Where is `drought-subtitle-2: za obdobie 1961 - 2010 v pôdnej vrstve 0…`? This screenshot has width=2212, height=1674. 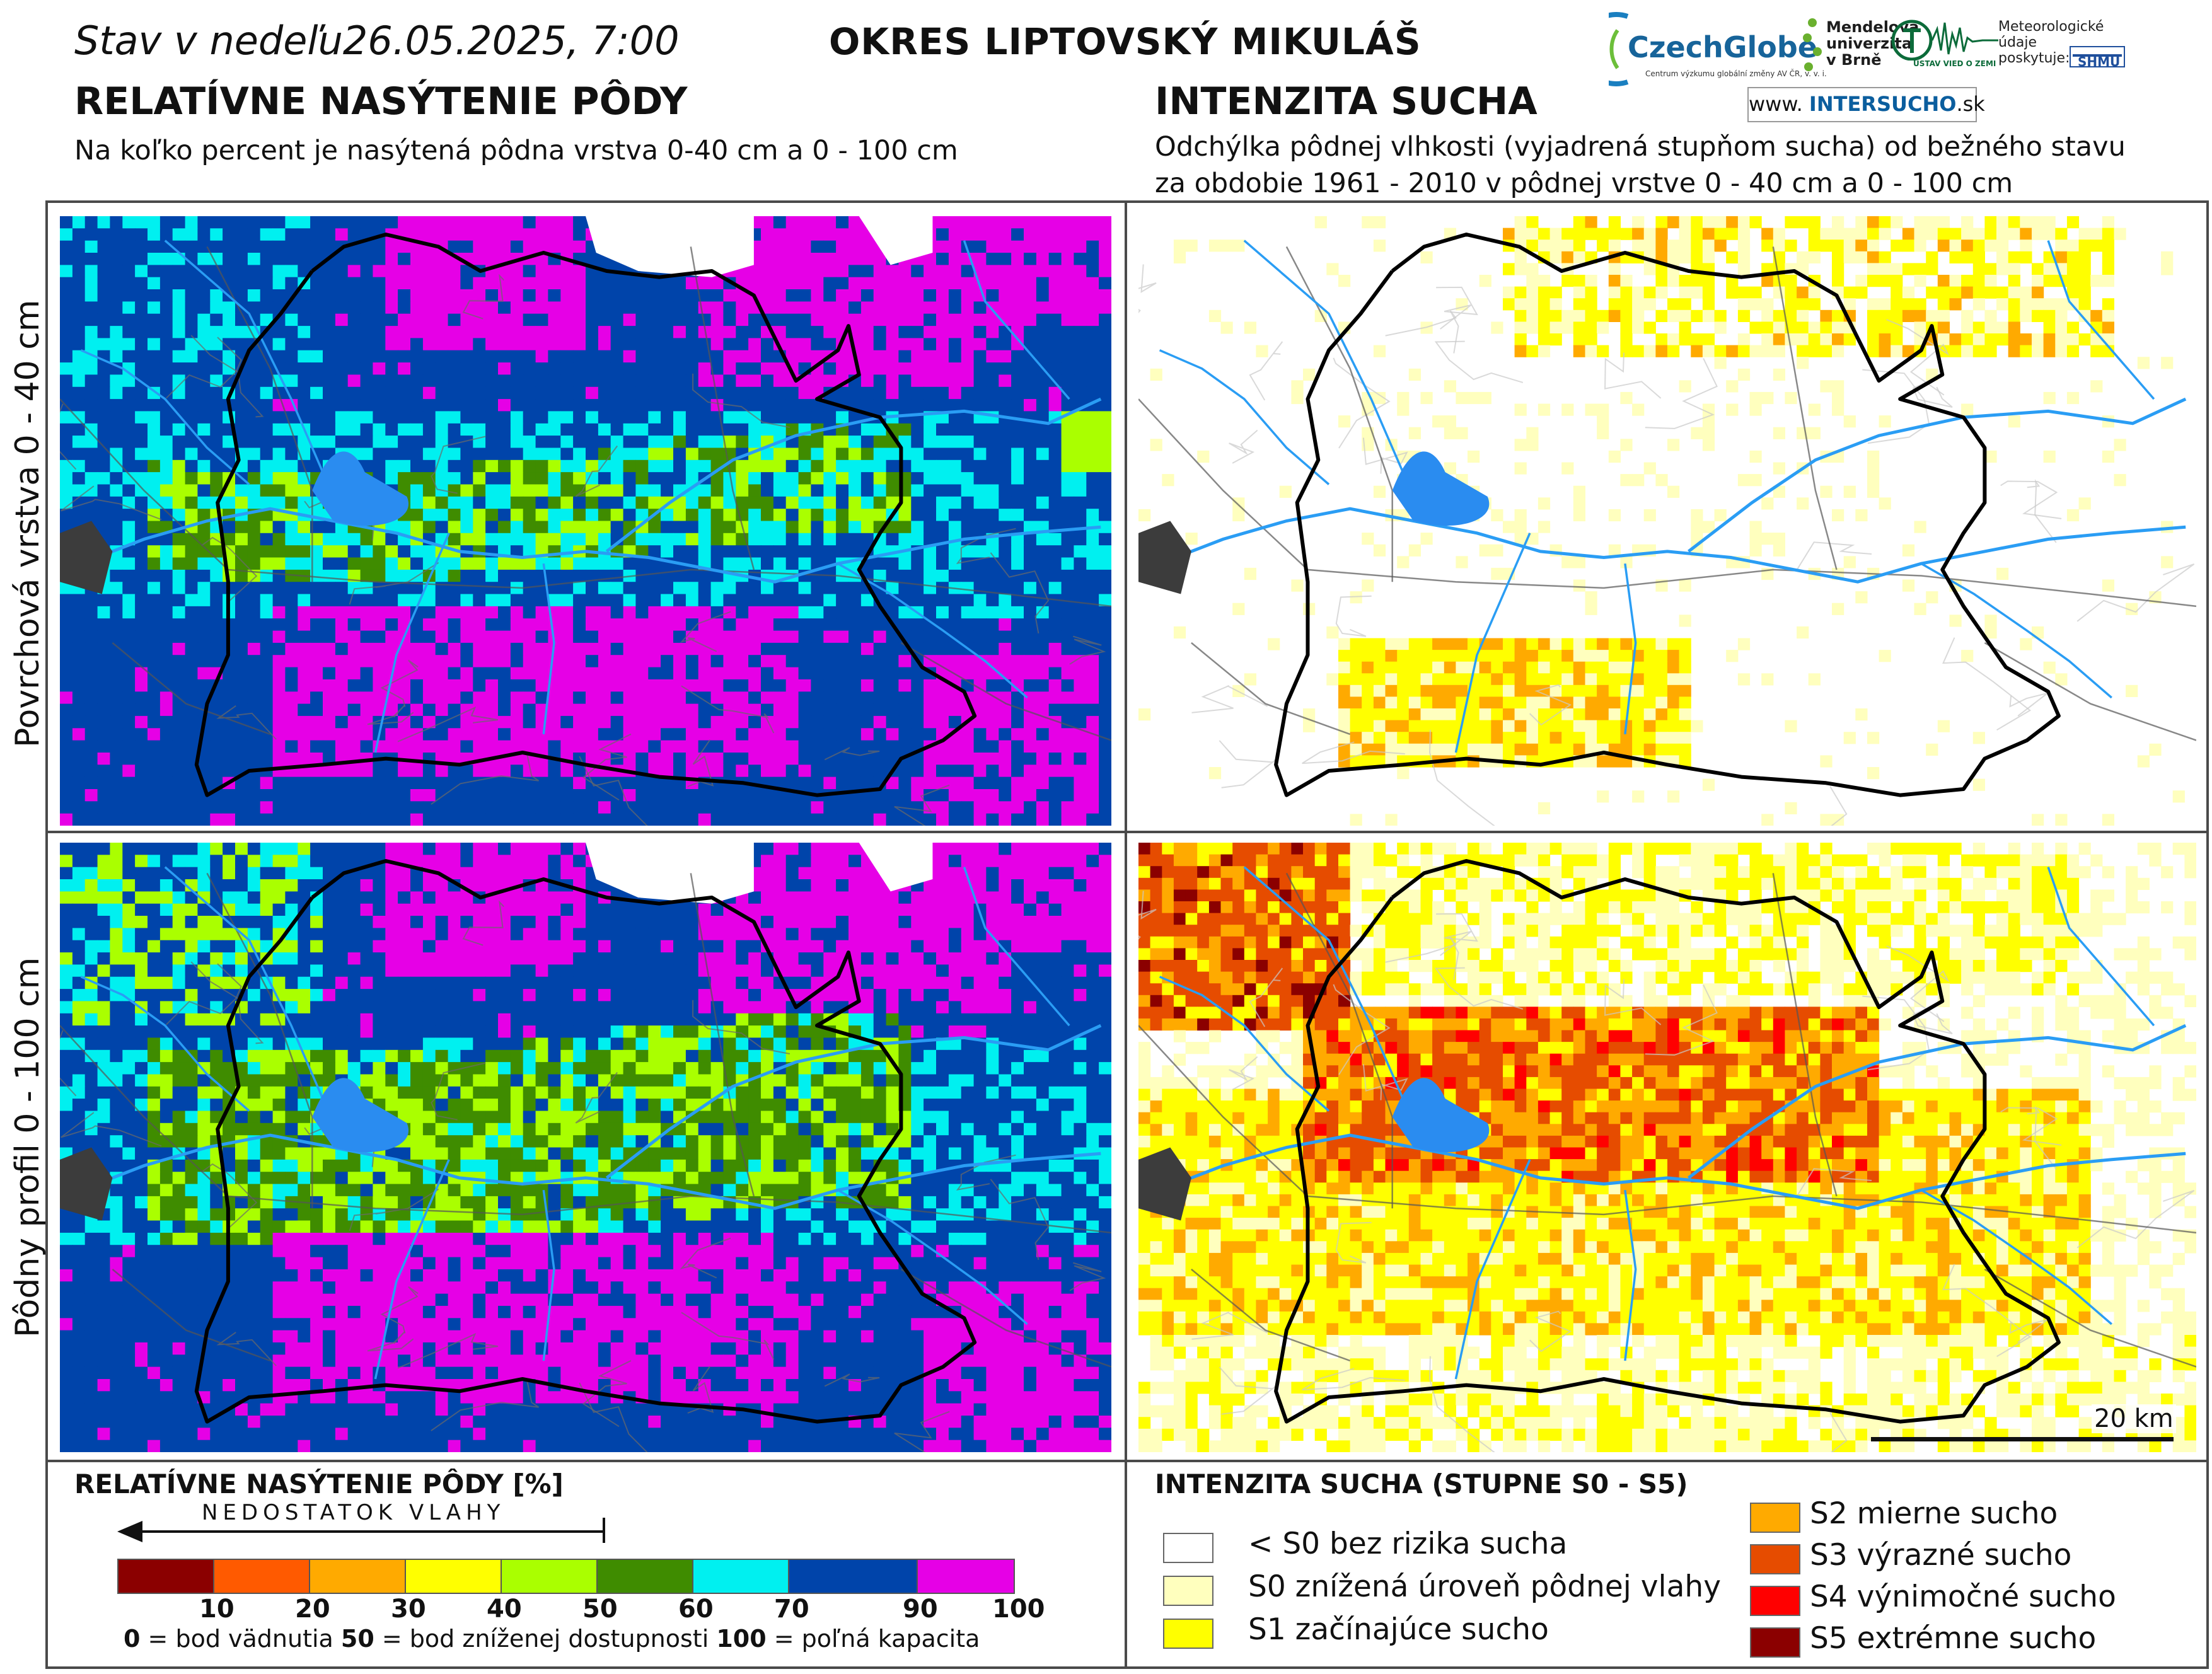 drought-subtitle-2: za obdobie 1961 - 2010 v pôdnej vrstve 0… is located at coordinates (1584, 183).